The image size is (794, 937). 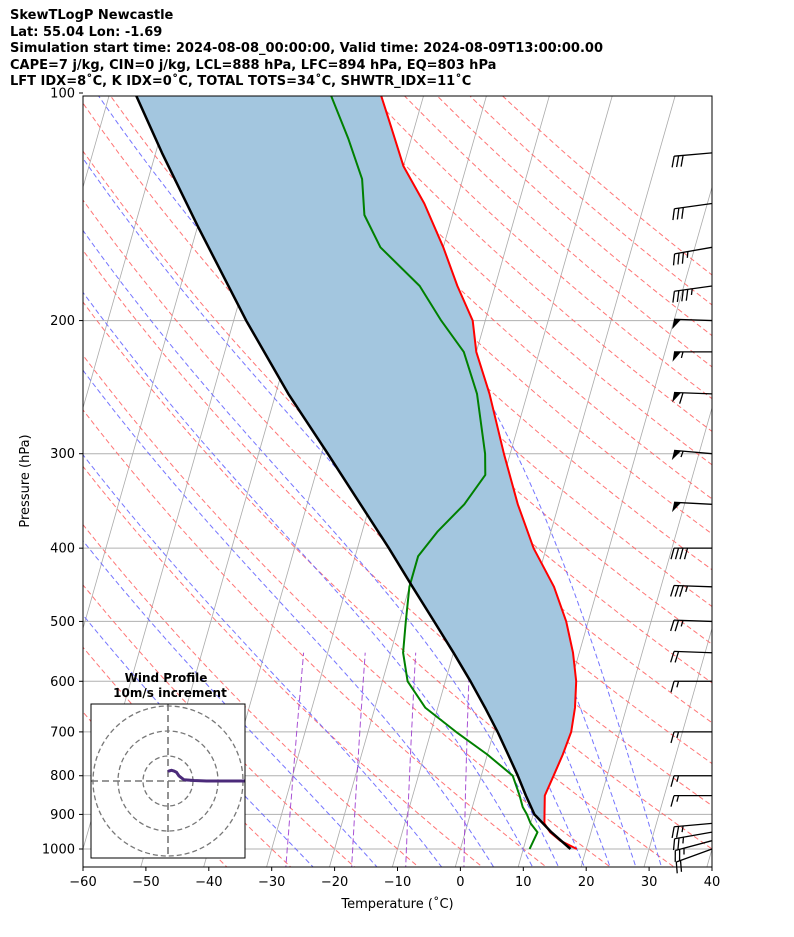 What do you see at coordinates (86, 32) in the screenshot?
I see `location-line: Lat: 55.04 Lon: -1.69` at bounding box center [86, 32].